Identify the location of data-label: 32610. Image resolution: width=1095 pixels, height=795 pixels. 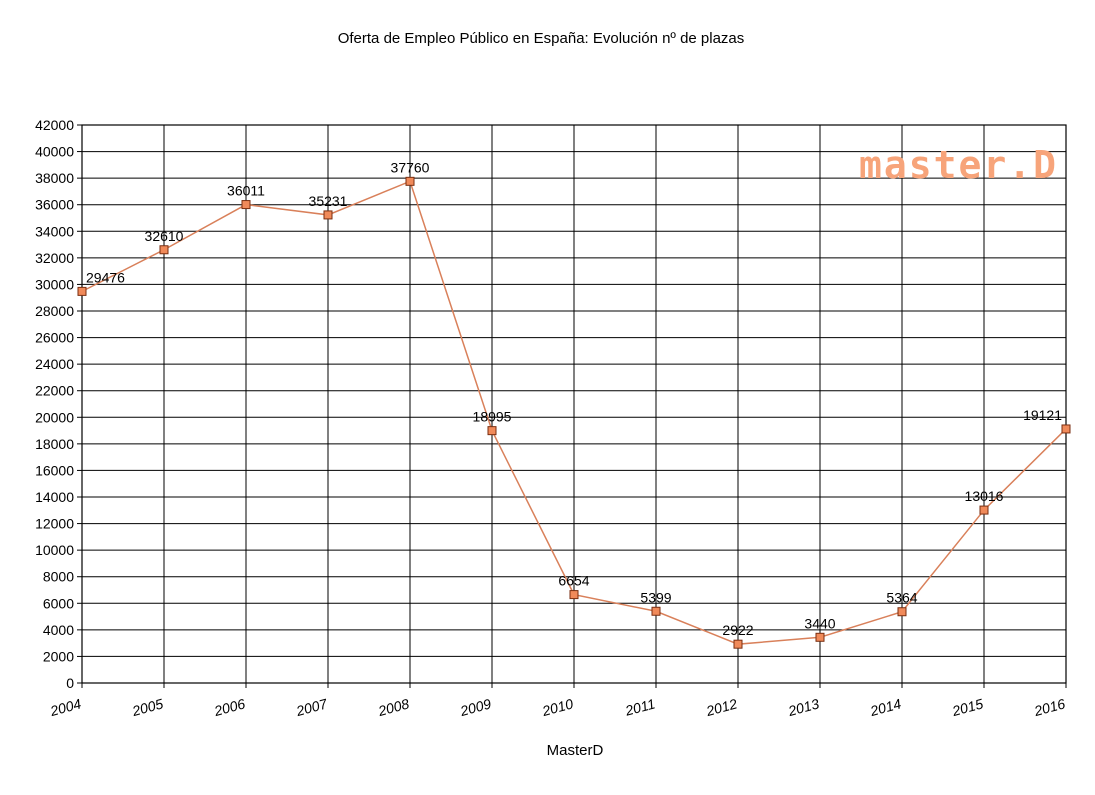
(164, 236).